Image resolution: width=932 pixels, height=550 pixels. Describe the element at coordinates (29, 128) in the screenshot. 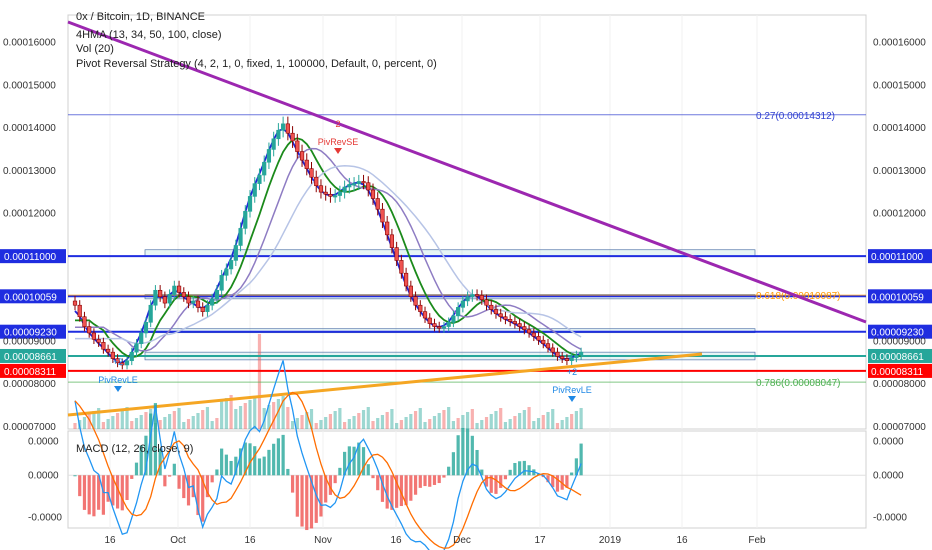

I see `price-tick-left: 0.00014000` at that location.